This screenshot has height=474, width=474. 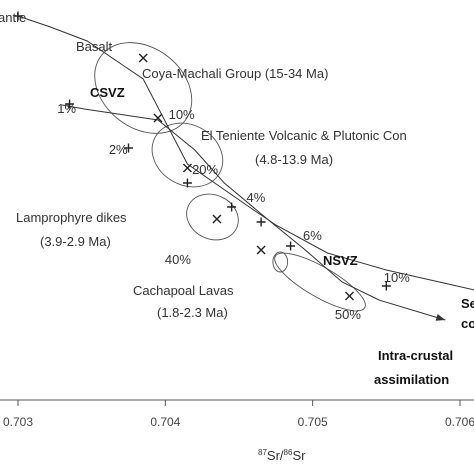 I want to click on label-cachapoal: Cachapoal Lavas, so click(x=183, y=290).